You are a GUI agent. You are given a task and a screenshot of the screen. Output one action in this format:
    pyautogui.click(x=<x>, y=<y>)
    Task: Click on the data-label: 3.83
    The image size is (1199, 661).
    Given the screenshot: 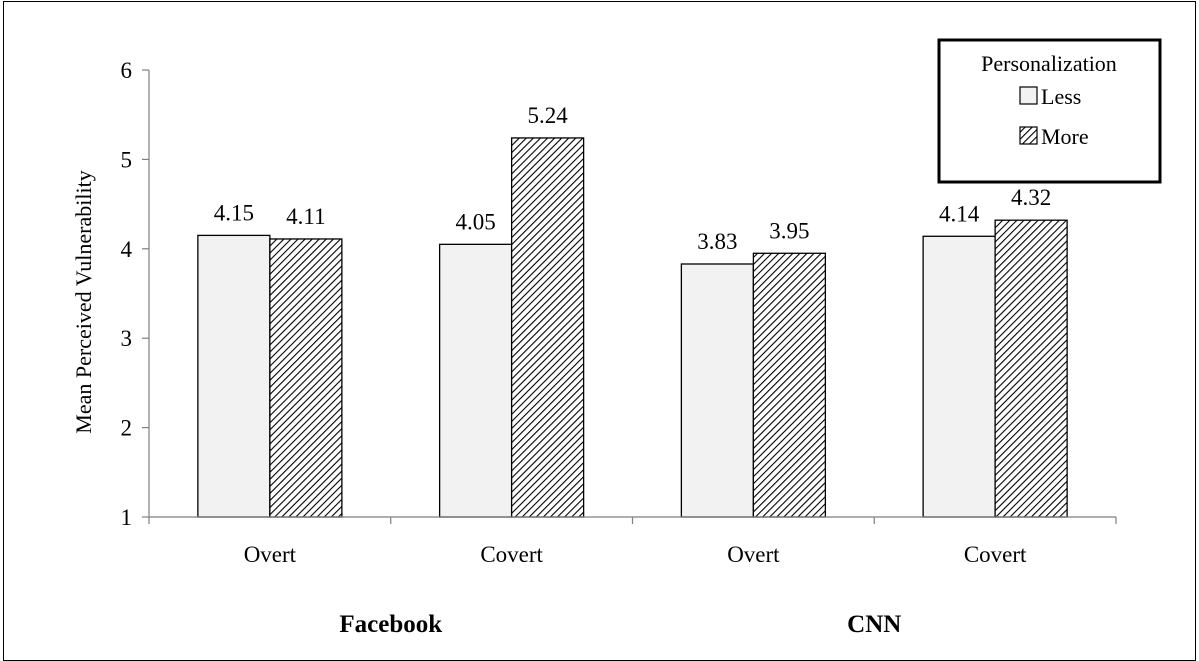 What is the action you would take?
    pyautogui.click(x=717, y=241)
    